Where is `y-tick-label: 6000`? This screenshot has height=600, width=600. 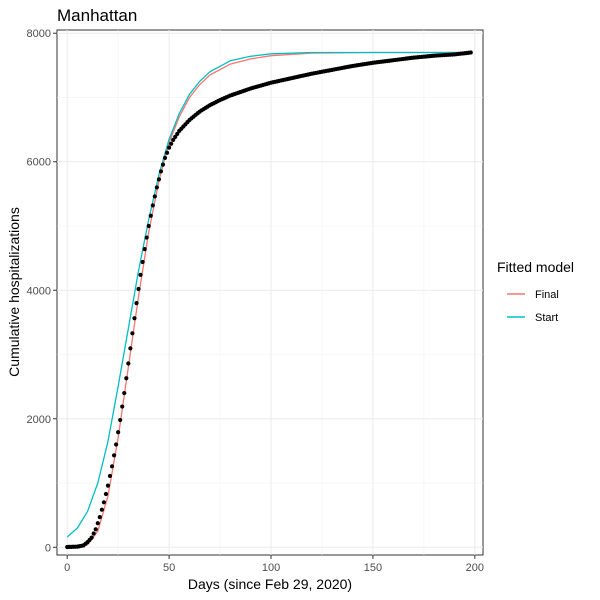 y-tick-label: 6000 is located at coordinates (39, 163).